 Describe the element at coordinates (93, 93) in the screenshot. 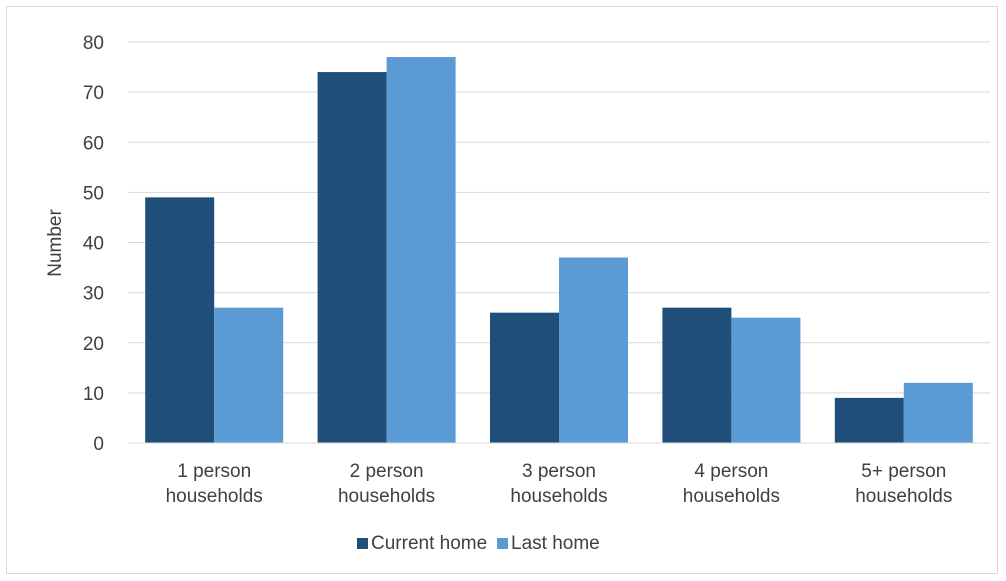

I see `y-tick-label: 70` at that location.